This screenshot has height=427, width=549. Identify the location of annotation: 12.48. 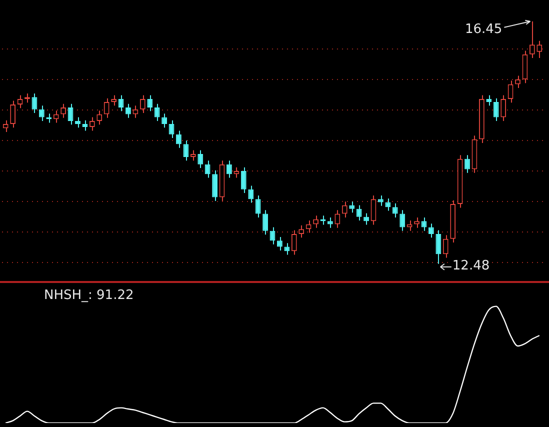
(471, 266).